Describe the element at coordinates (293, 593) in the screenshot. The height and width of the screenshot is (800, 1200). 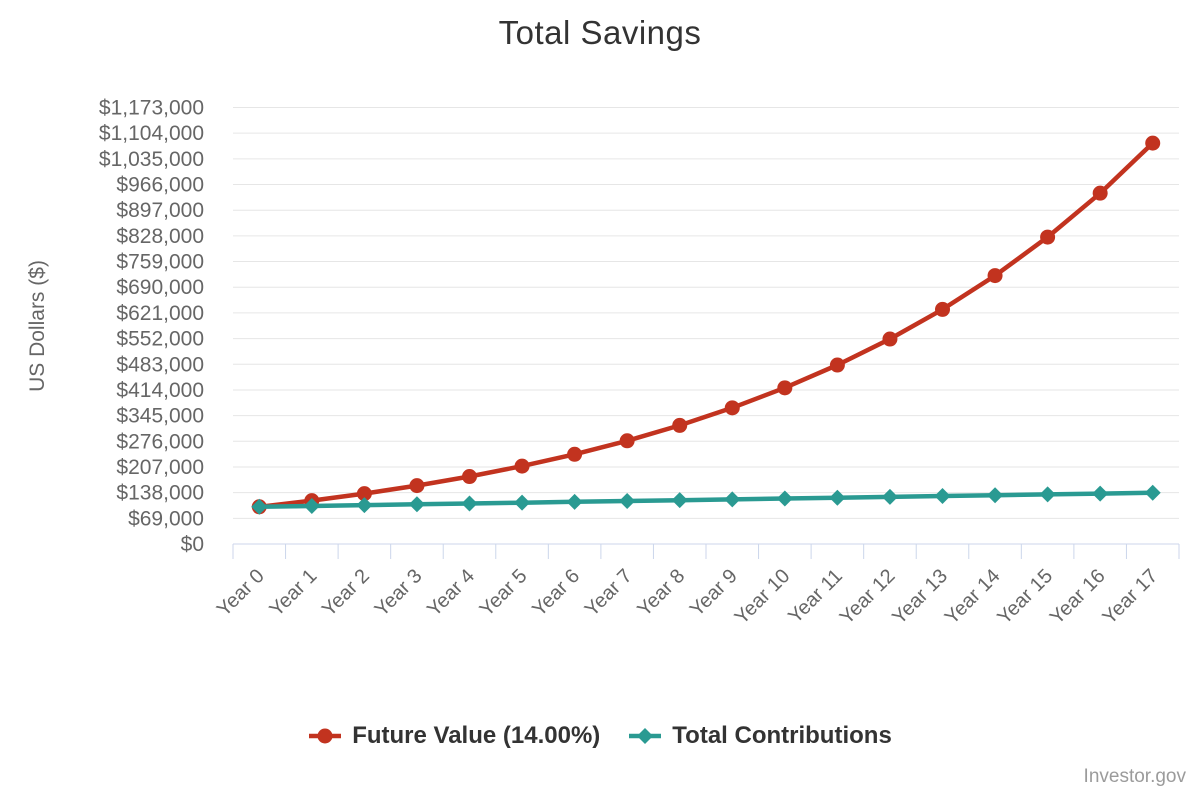
I see `x-axis-label: Year 1` at that location.